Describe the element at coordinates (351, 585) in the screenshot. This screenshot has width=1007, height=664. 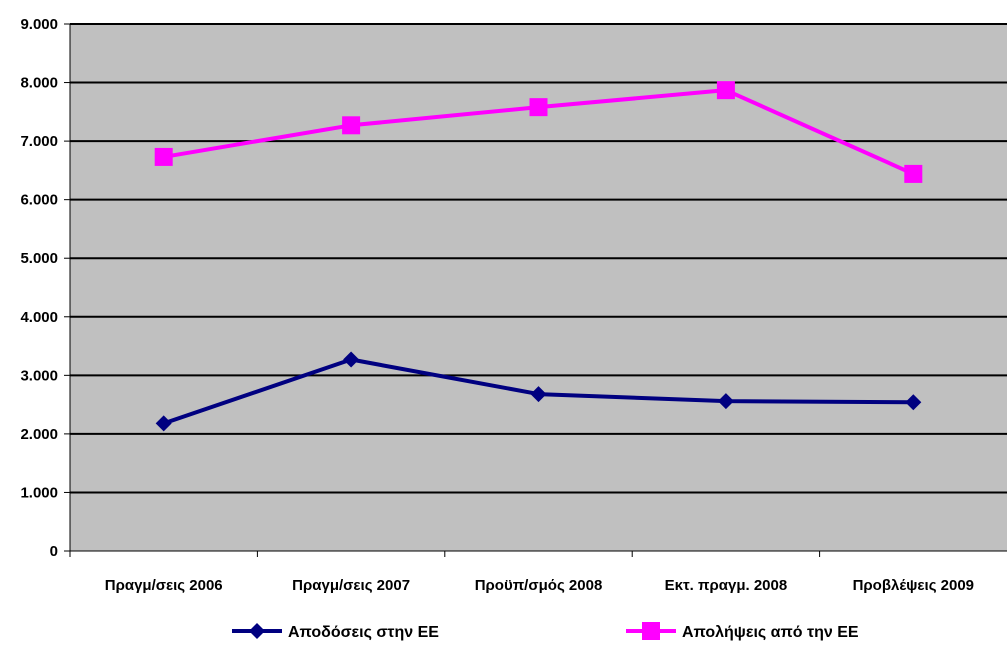
I see `x-tick-label: Πραγμ/σεις 2007` at that location.